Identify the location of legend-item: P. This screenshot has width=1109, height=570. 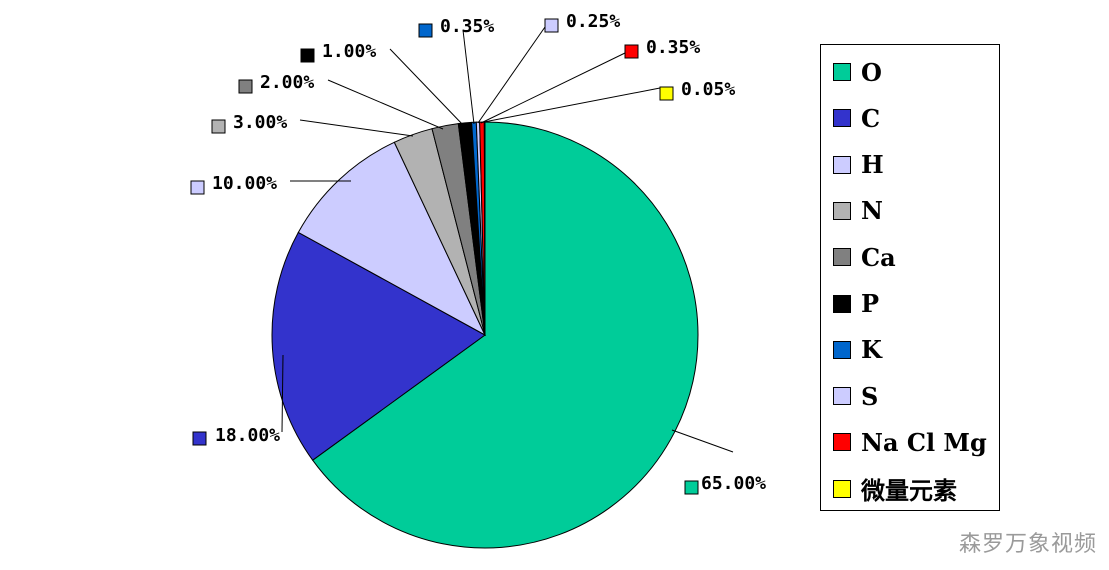
(856, 304).